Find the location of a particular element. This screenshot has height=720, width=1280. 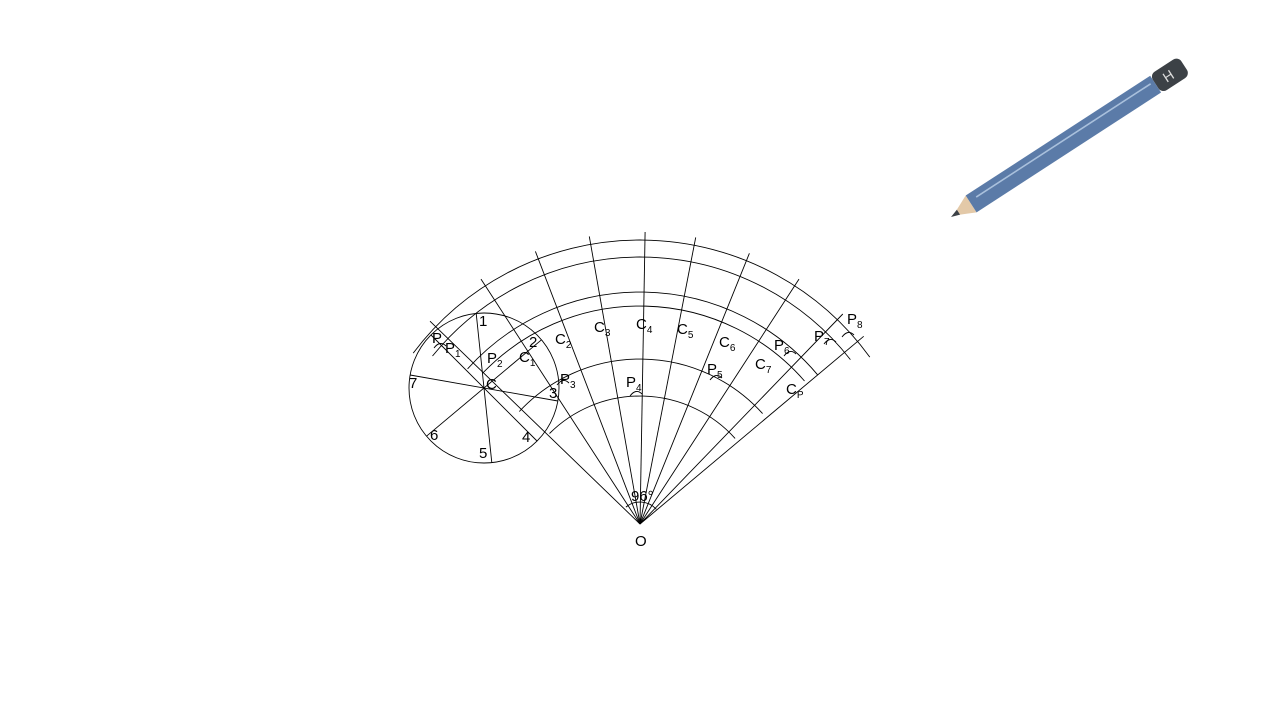

point-p1-label: P1 is located at coordinates (453, 350).